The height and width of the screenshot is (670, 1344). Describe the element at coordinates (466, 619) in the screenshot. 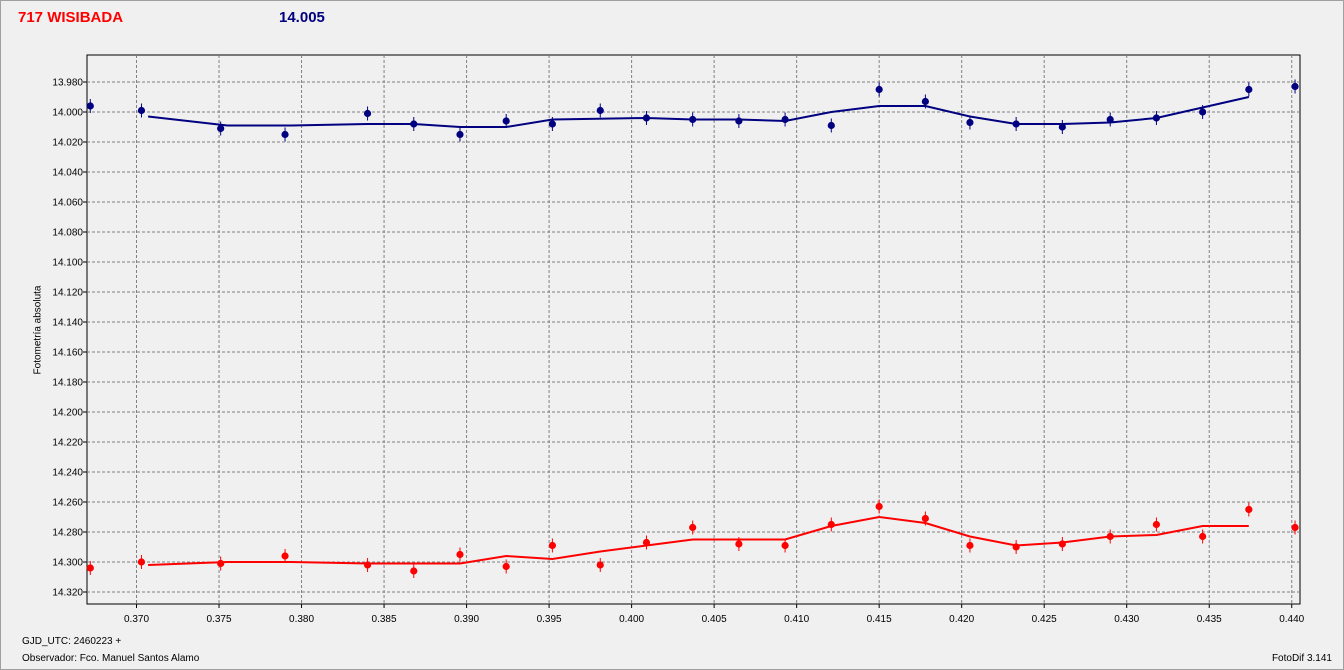

I see `x-tick-label: 0.390` at that location.